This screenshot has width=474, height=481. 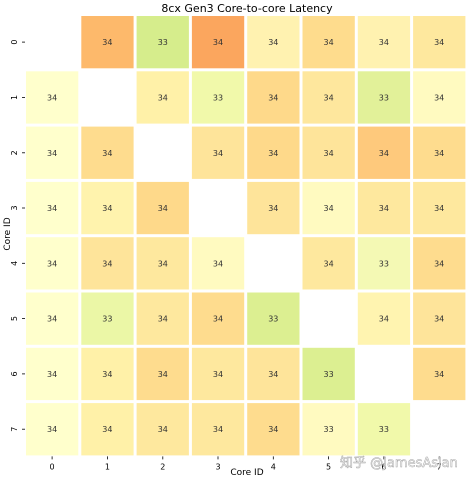 I want to click on y-tick-label-5: 5, so click(x=14, y=318).